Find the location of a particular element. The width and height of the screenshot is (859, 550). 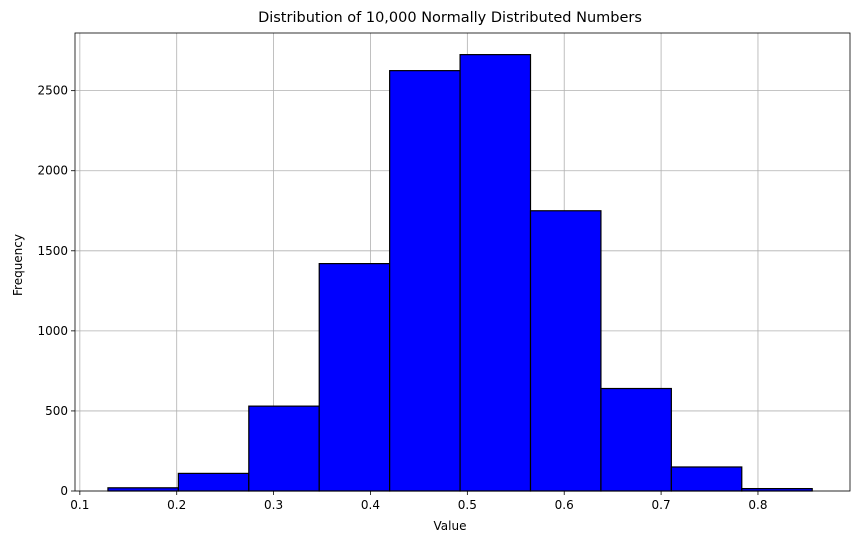

x-tick-label: 0.7 is located at coordinates (661, 505).